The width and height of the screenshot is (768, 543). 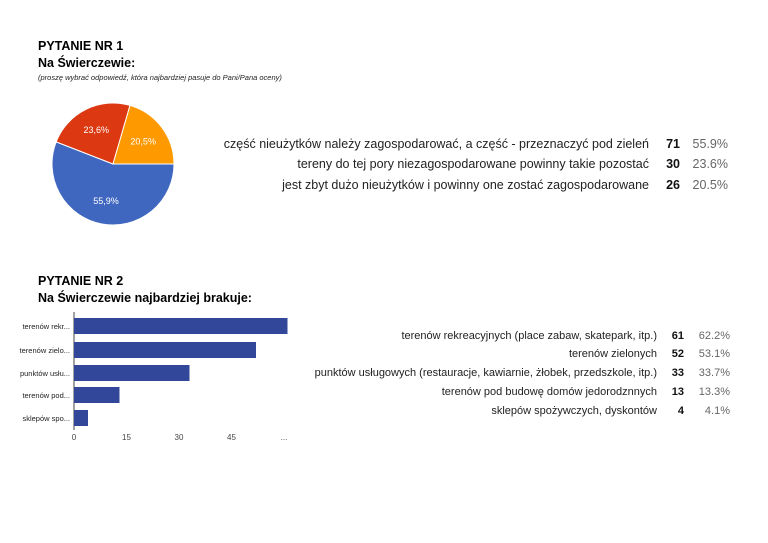 I want to click on legend-percent: 33.7%, so click(x=714, y=373).